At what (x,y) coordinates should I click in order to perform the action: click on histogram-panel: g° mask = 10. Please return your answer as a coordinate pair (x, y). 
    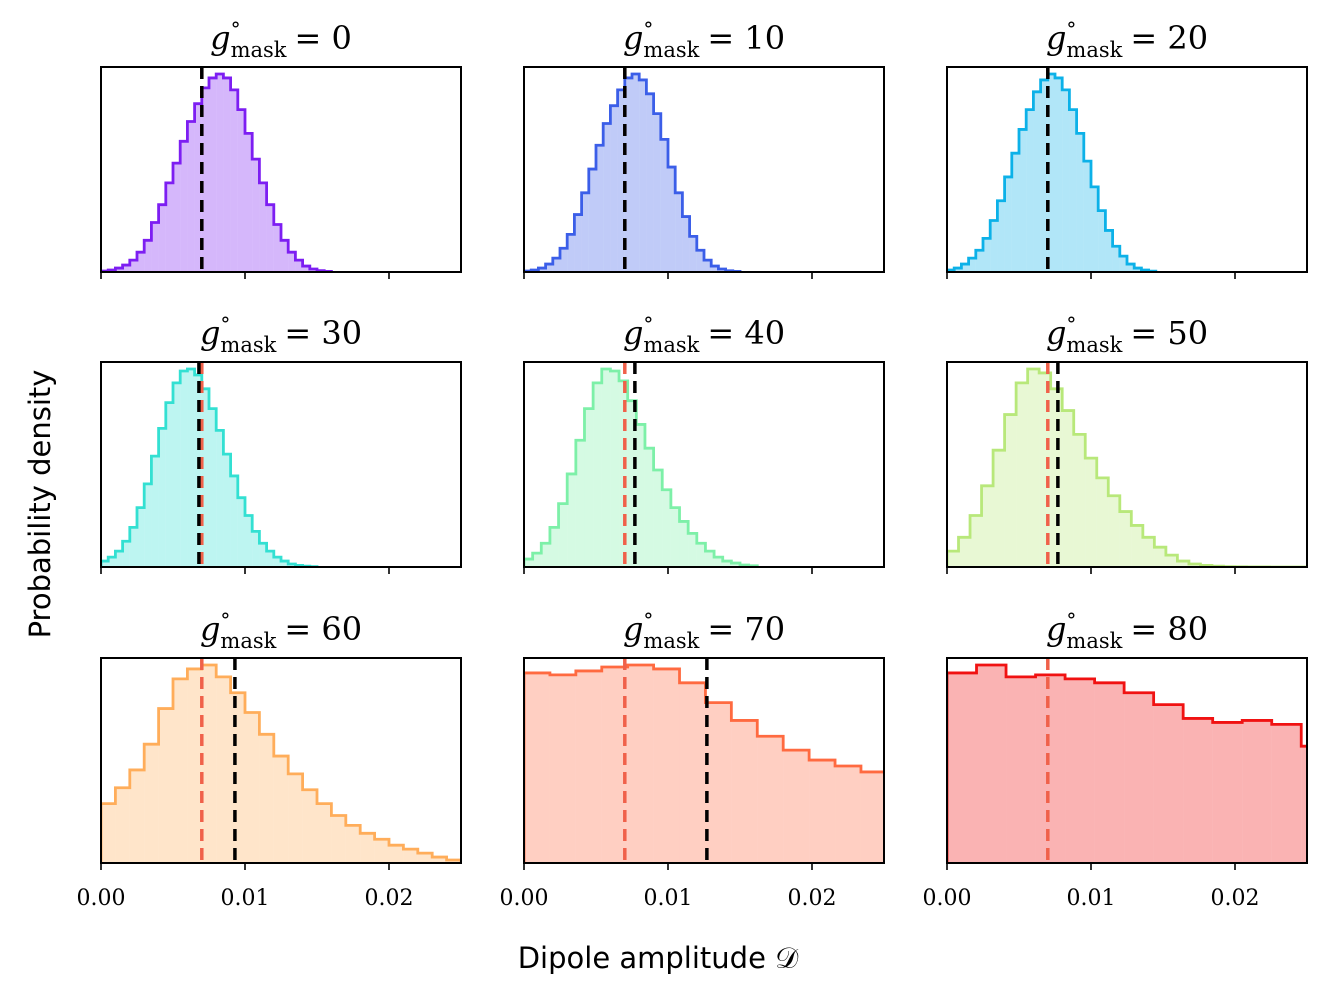
    Looking at the image, I should click on (704, 148).